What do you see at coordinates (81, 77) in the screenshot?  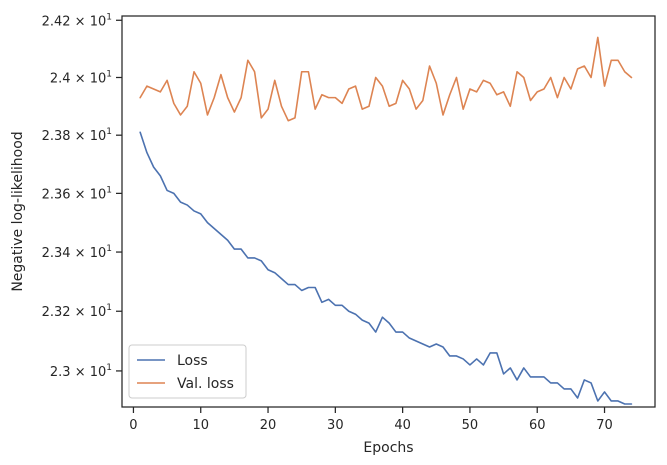 I see `y-tick-label: 2.4 × 10¹` at bounding box center [81, 77].